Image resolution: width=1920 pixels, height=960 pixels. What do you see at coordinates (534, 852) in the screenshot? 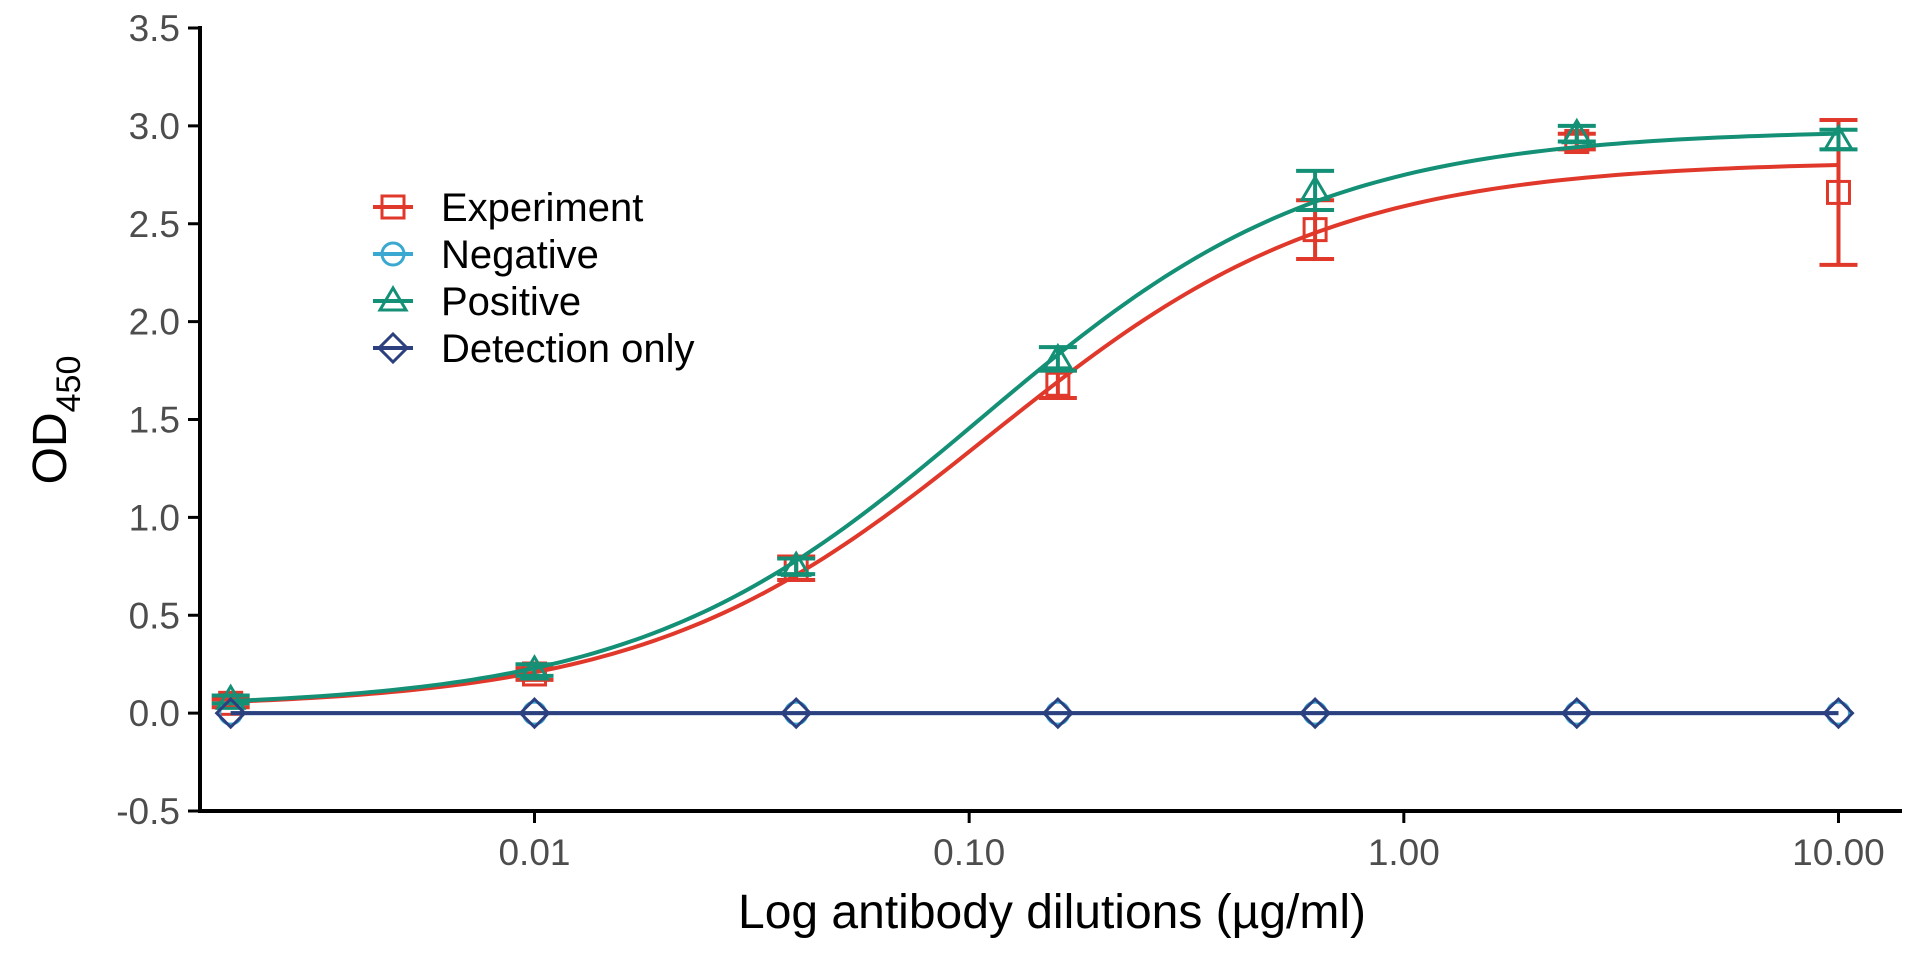
I see `x-tick-label: 0.01` at bounding box center [534, 852].